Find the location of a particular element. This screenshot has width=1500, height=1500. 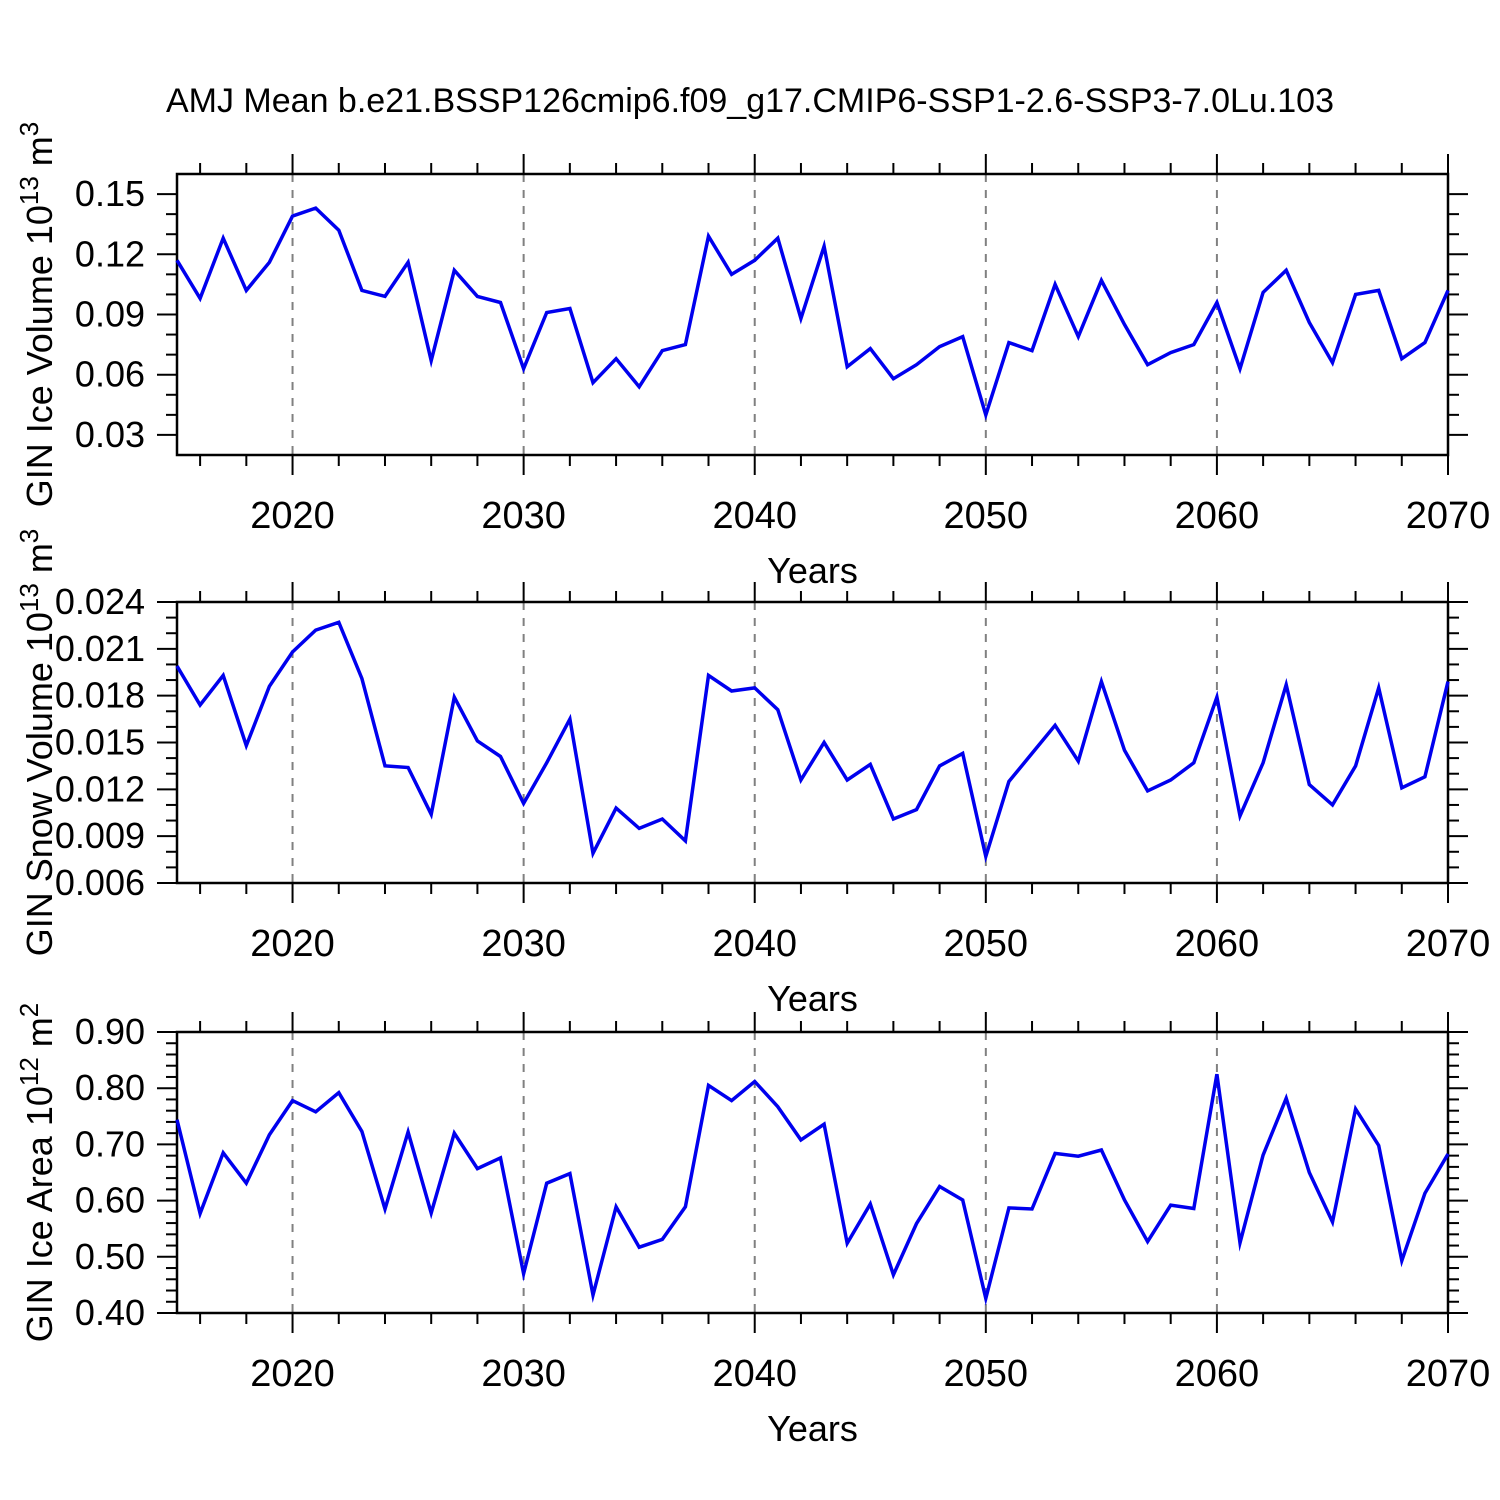

gin-ice-volume-line is located at coordinates (812, 313).